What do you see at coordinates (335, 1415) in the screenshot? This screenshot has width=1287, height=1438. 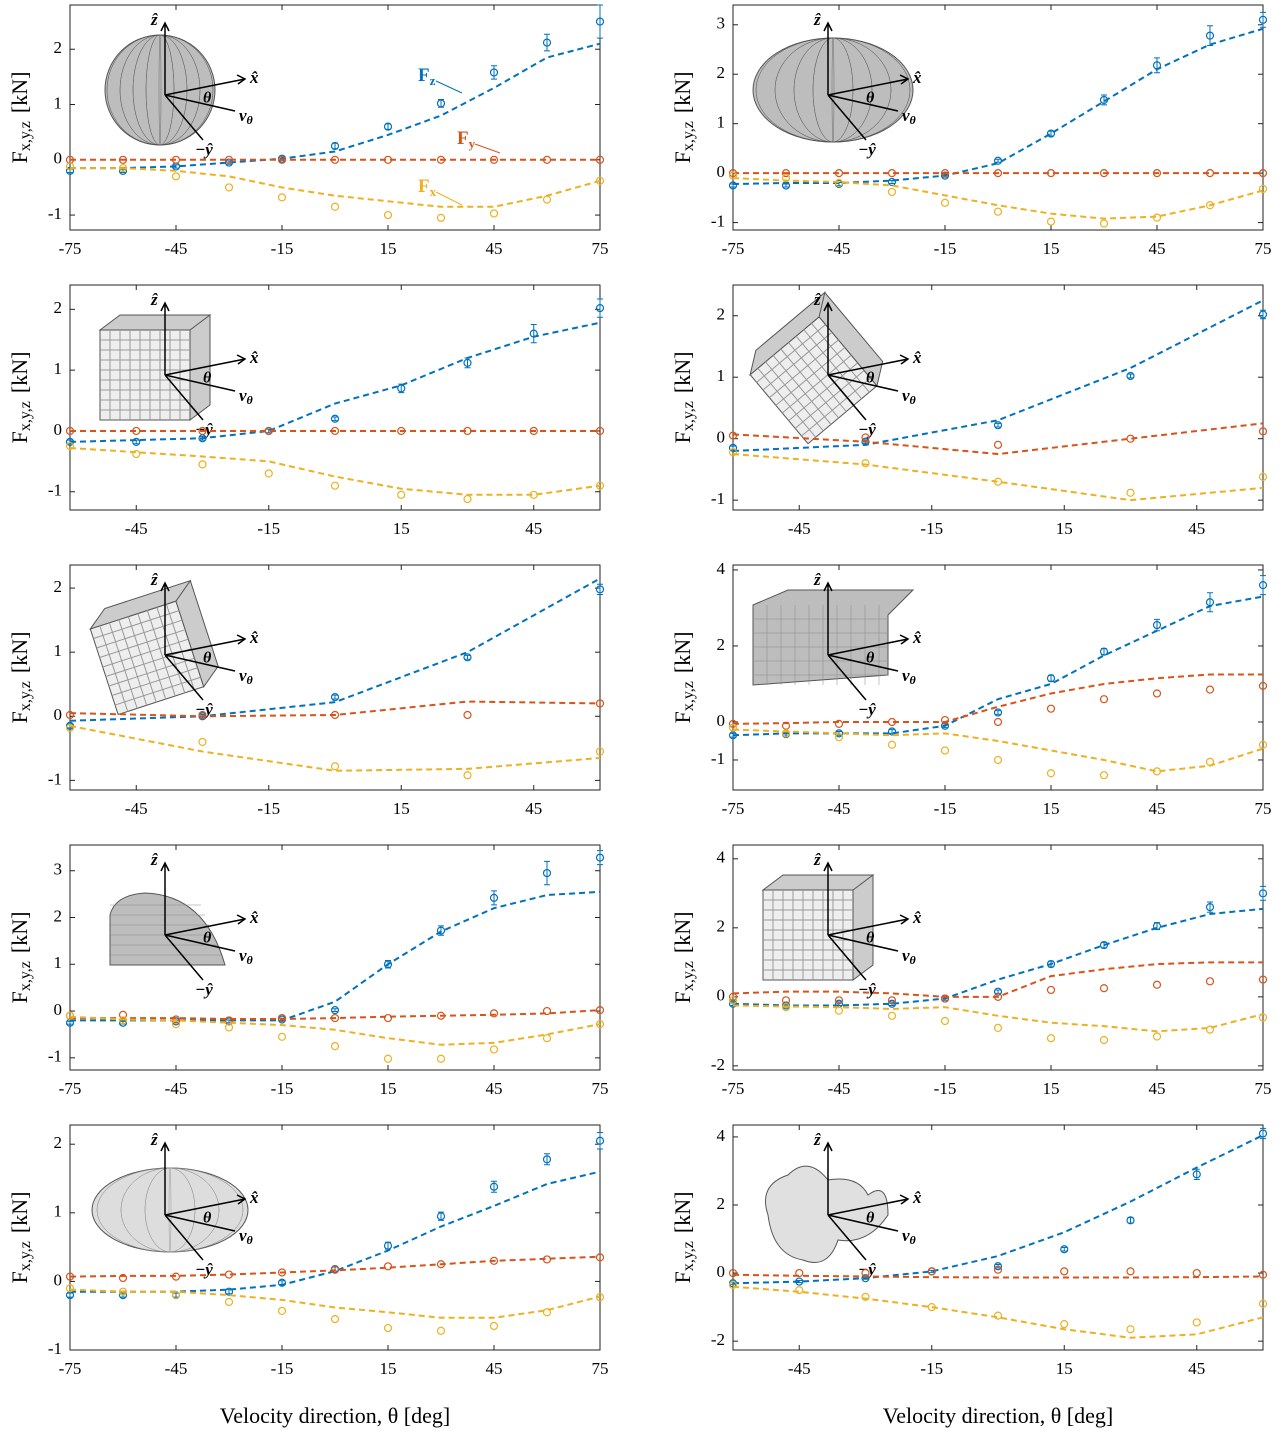 I see `x-axis-label: Velocity direction, θ [deg]` at bounding box center [335, 1415].